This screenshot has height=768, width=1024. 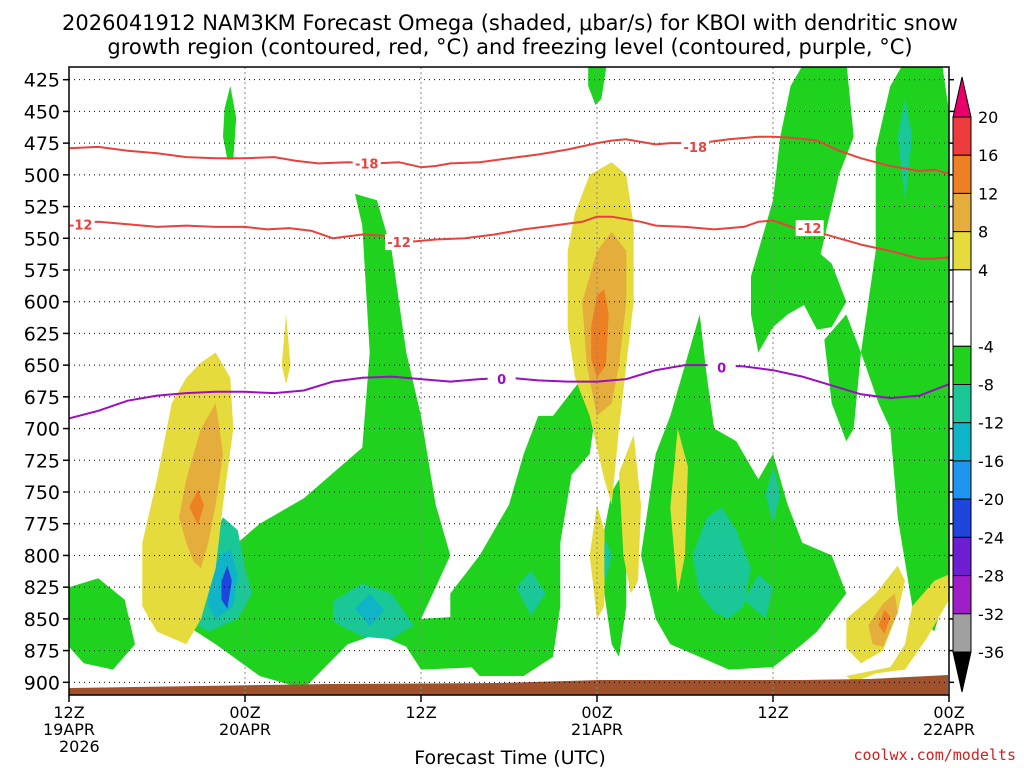 I want to click on x-tick-label-60-1: 00Z, so click(x=948, y=712).